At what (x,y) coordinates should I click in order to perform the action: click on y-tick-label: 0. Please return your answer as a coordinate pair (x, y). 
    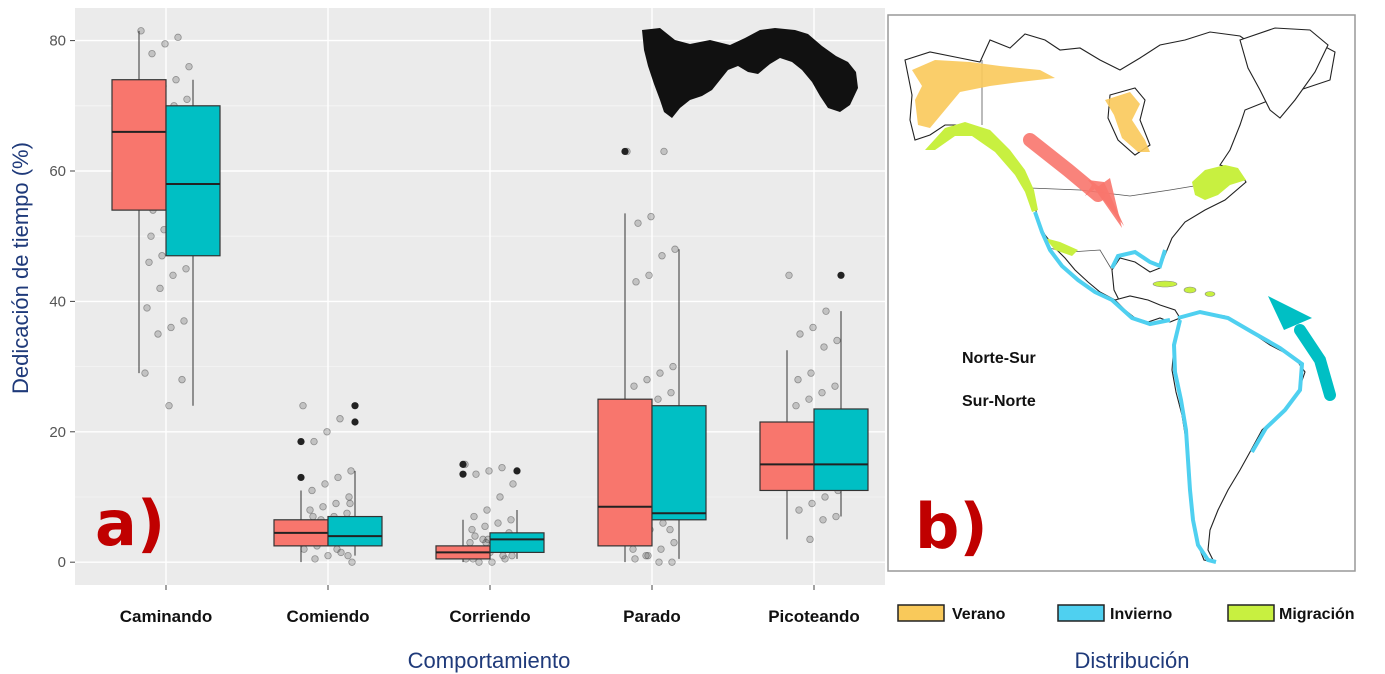
    Looking at the image, I should click on (62, 562).